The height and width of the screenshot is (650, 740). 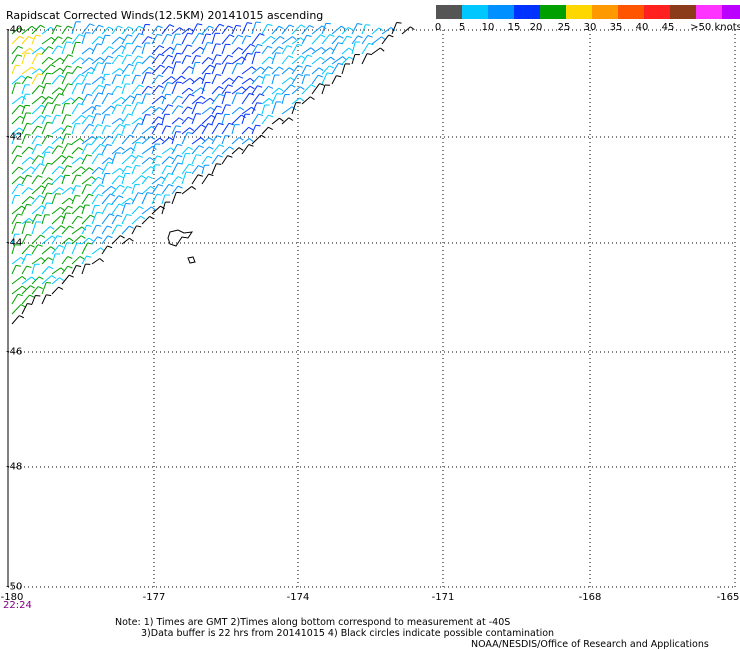 I want to click on legend-label: 30, so click(x=590, y=27).